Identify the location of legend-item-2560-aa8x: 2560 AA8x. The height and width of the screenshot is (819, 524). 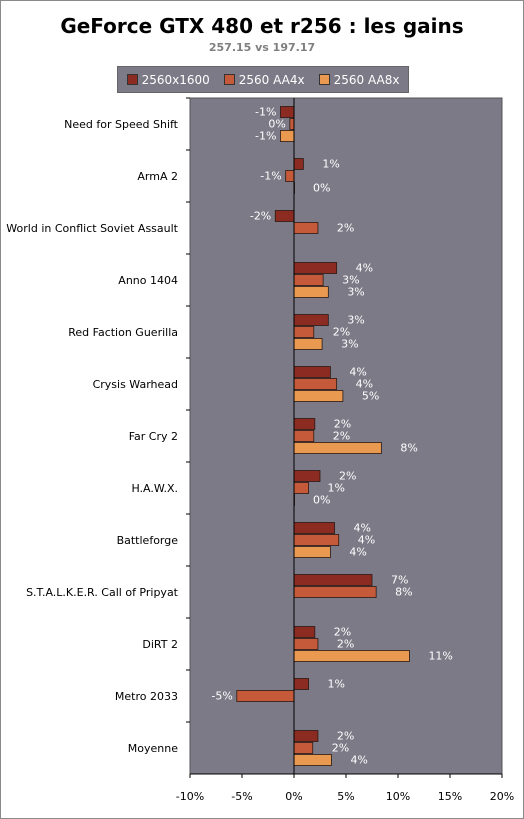
(359, 79).